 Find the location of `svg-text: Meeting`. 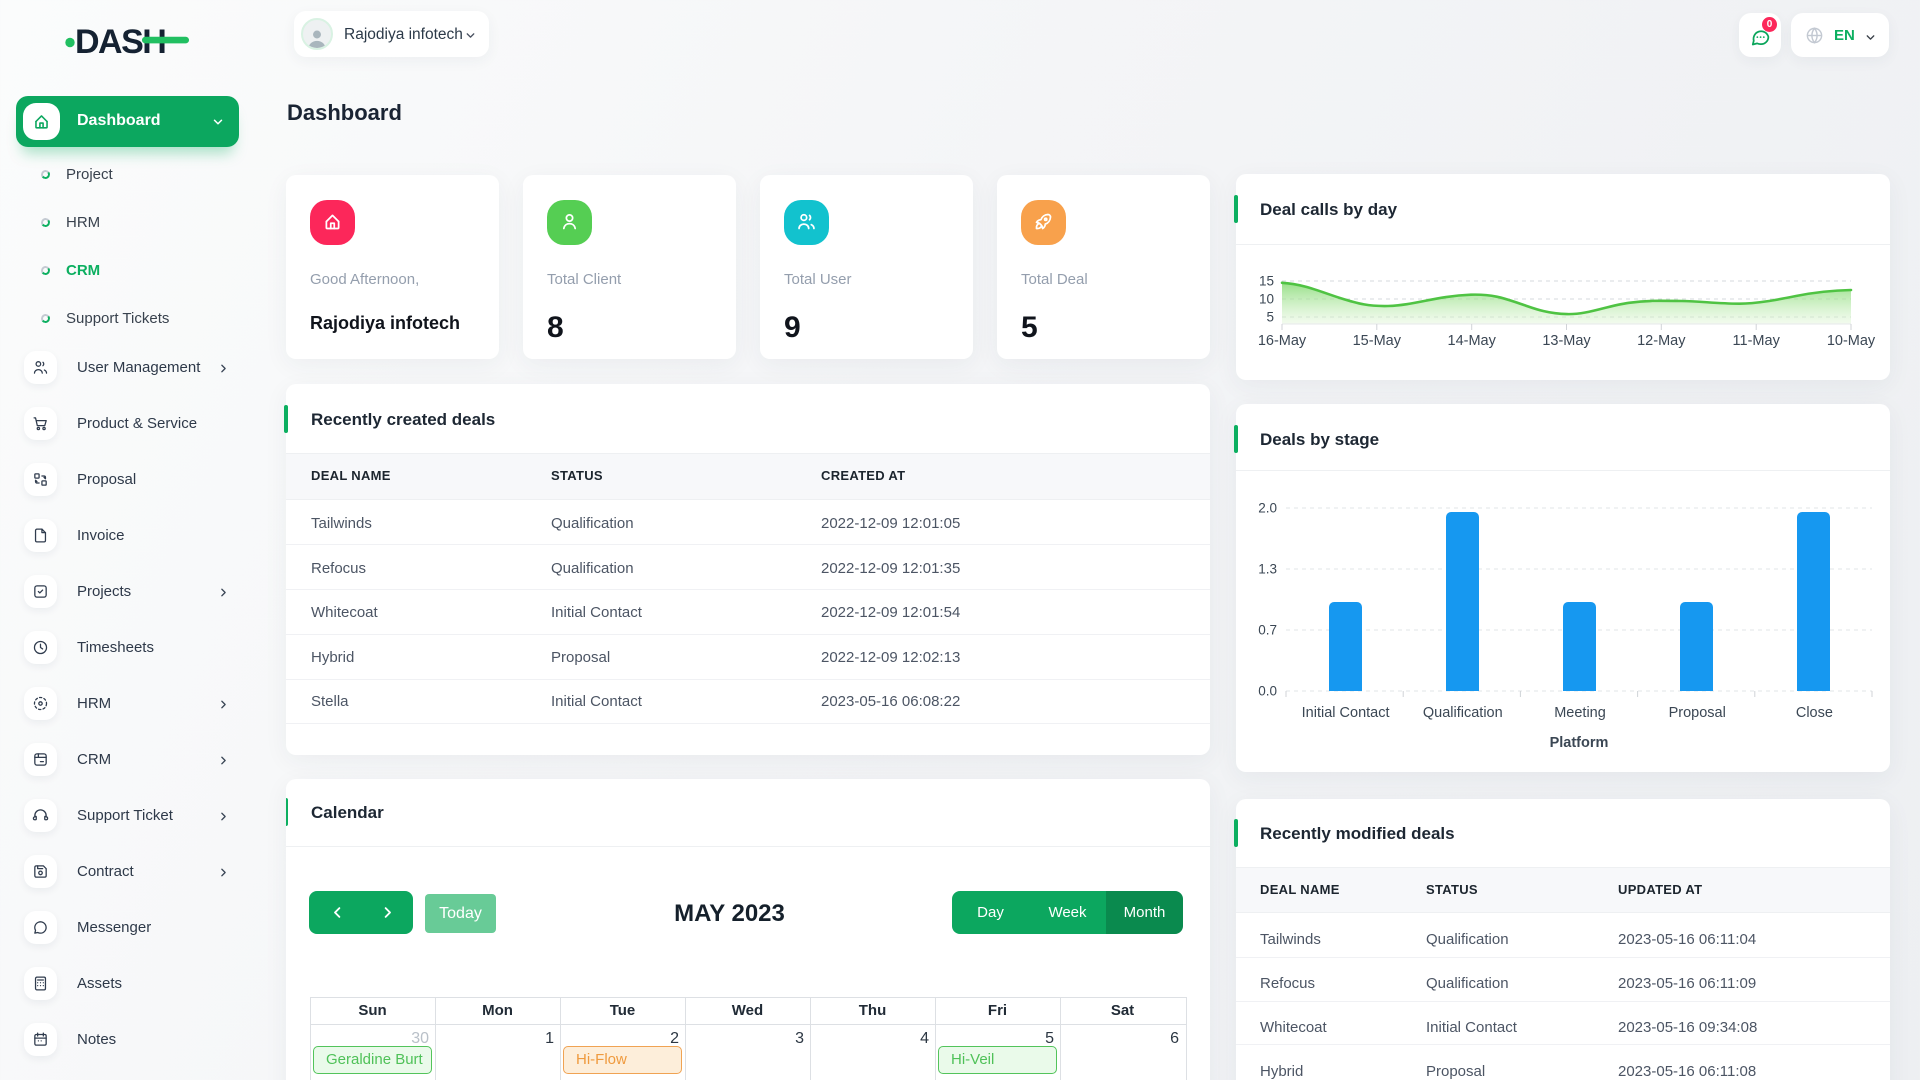

svg-text: Meeting is located at coordinates (1580, 713).